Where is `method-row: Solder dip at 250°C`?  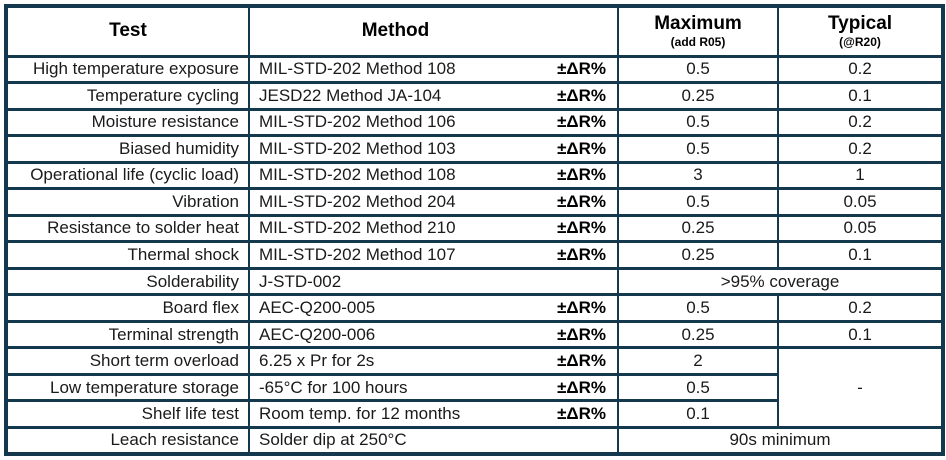 method-row: Solder dip at 250°C is located at coordinates (432, 440).